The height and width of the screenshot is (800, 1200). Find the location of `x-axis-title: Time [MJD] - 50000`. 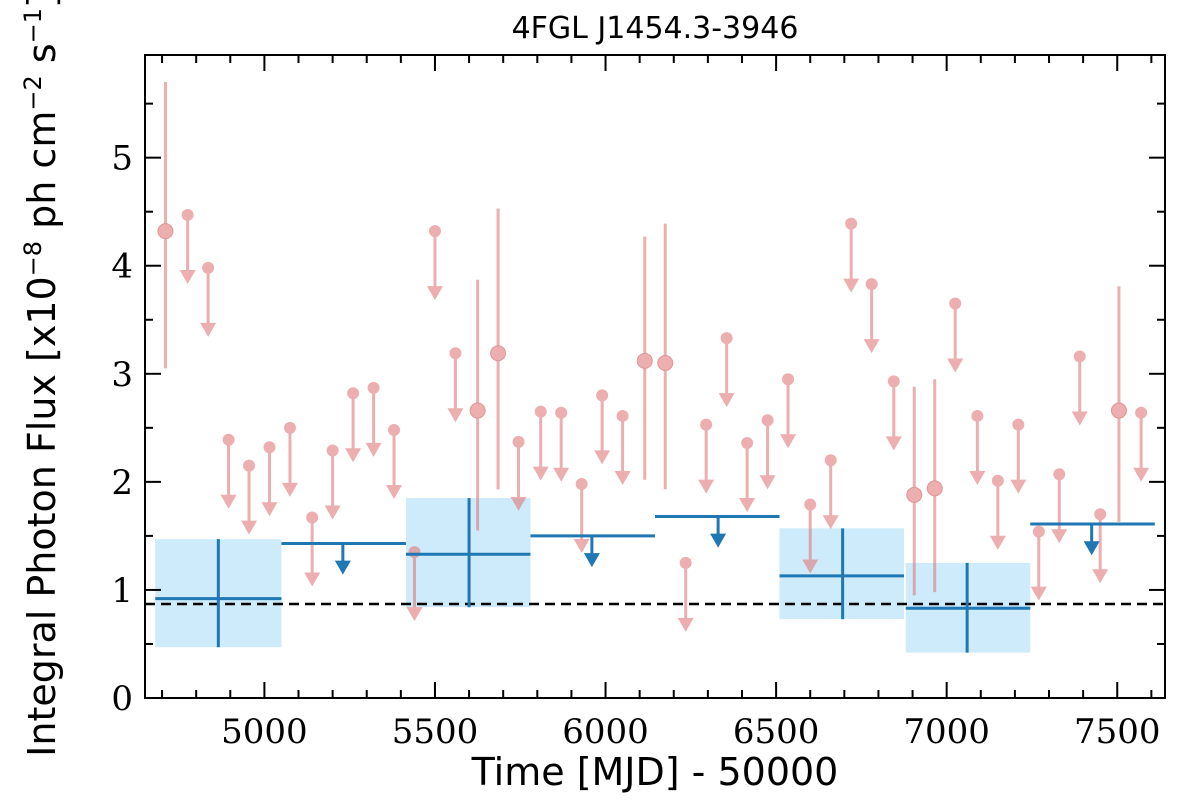

x-axis-title: Time [MJD] - 50000 is located at coordinates (655, 772).